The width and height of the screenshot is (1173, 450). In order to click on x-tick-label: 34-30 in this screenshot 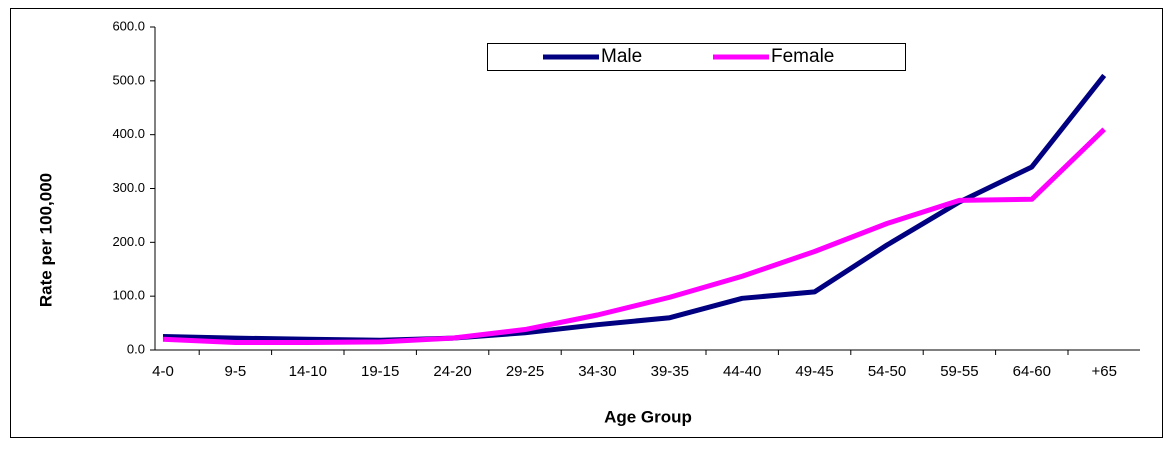, I will do `click(597, 371)`.